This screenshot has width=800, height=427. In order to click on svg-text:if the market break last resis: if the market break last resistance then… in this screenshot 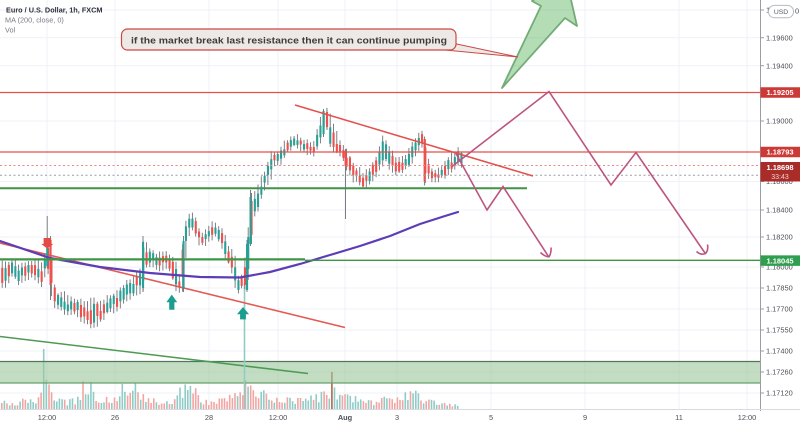, I will do `click(289, 41)`.